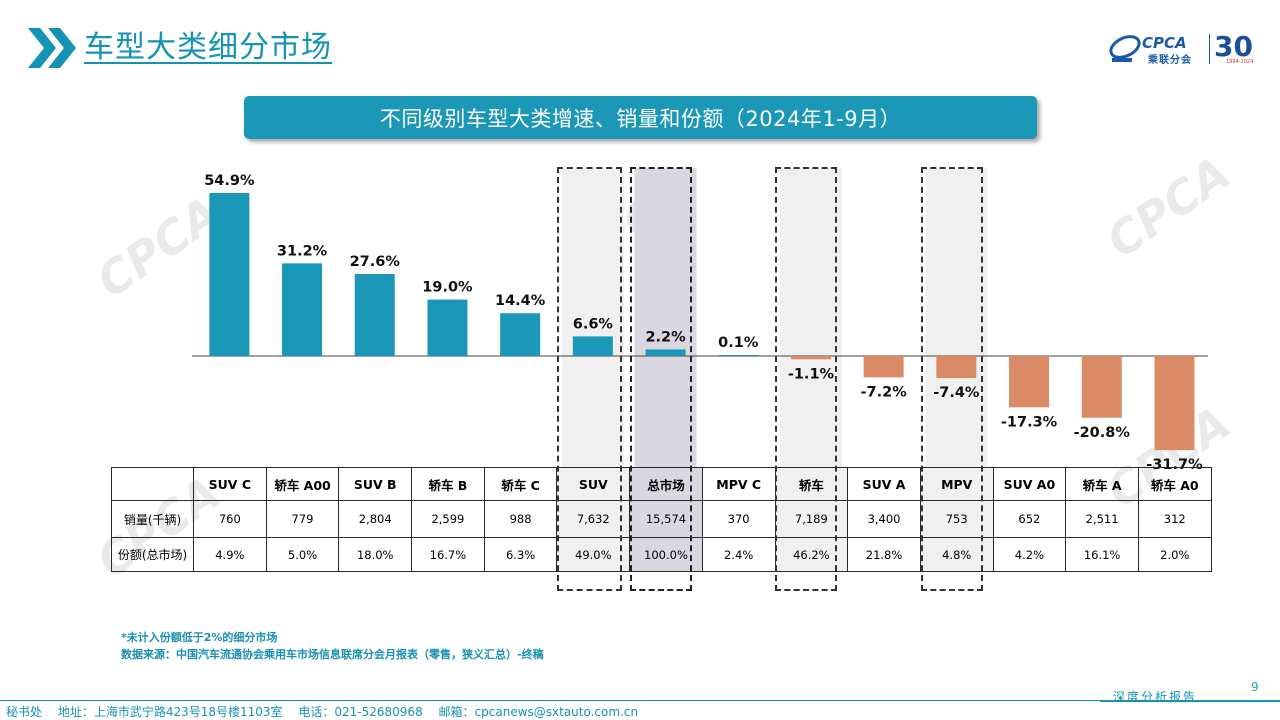 This screenshot has width=1280, height=720. Describe the element at coordinates (1029, 422) in the screenshot. I see `data-label-11: -17.3%` at that location.